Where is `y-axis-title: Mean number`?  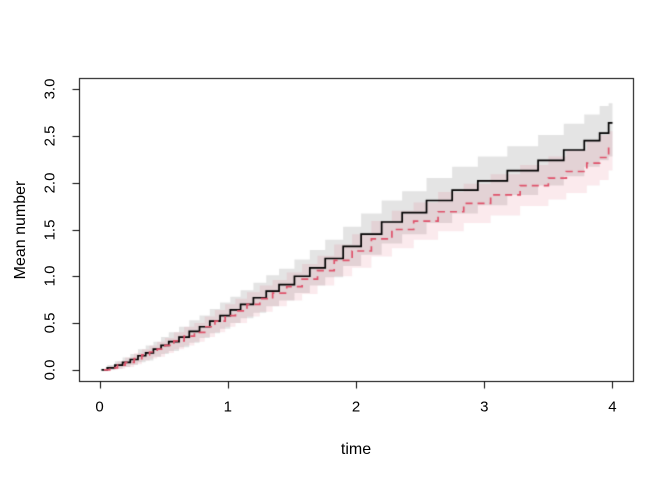 y-axis-title: Mean number is located at coordinates (20, 230).